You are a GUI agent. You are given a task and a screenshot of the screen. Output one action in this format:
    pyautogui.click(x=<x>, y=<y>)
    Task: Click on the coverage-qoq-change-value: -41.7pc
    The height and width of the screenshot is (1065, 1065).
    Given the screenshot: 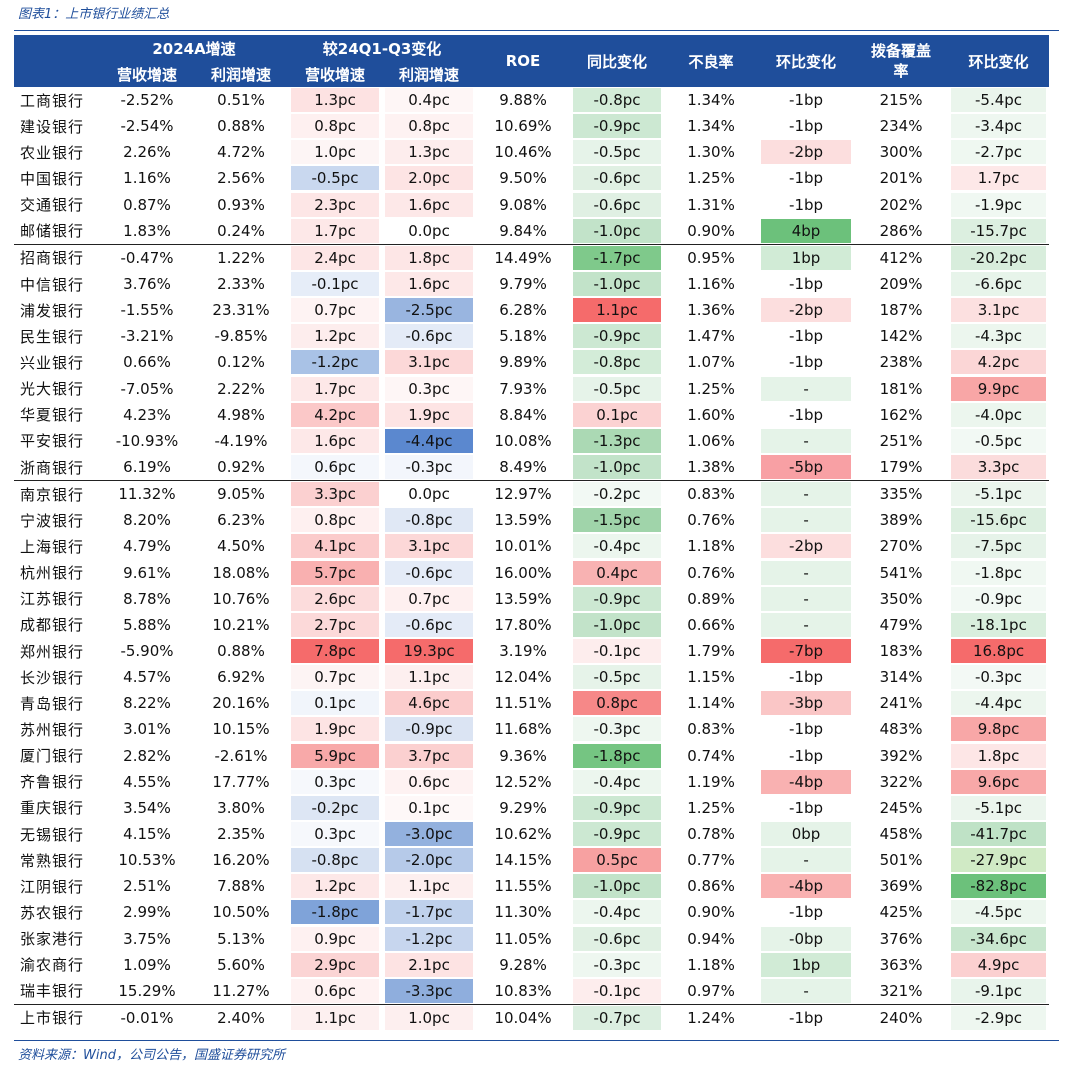 What is the action you would take?
    pyautogui.click(x=999, y=834)
    